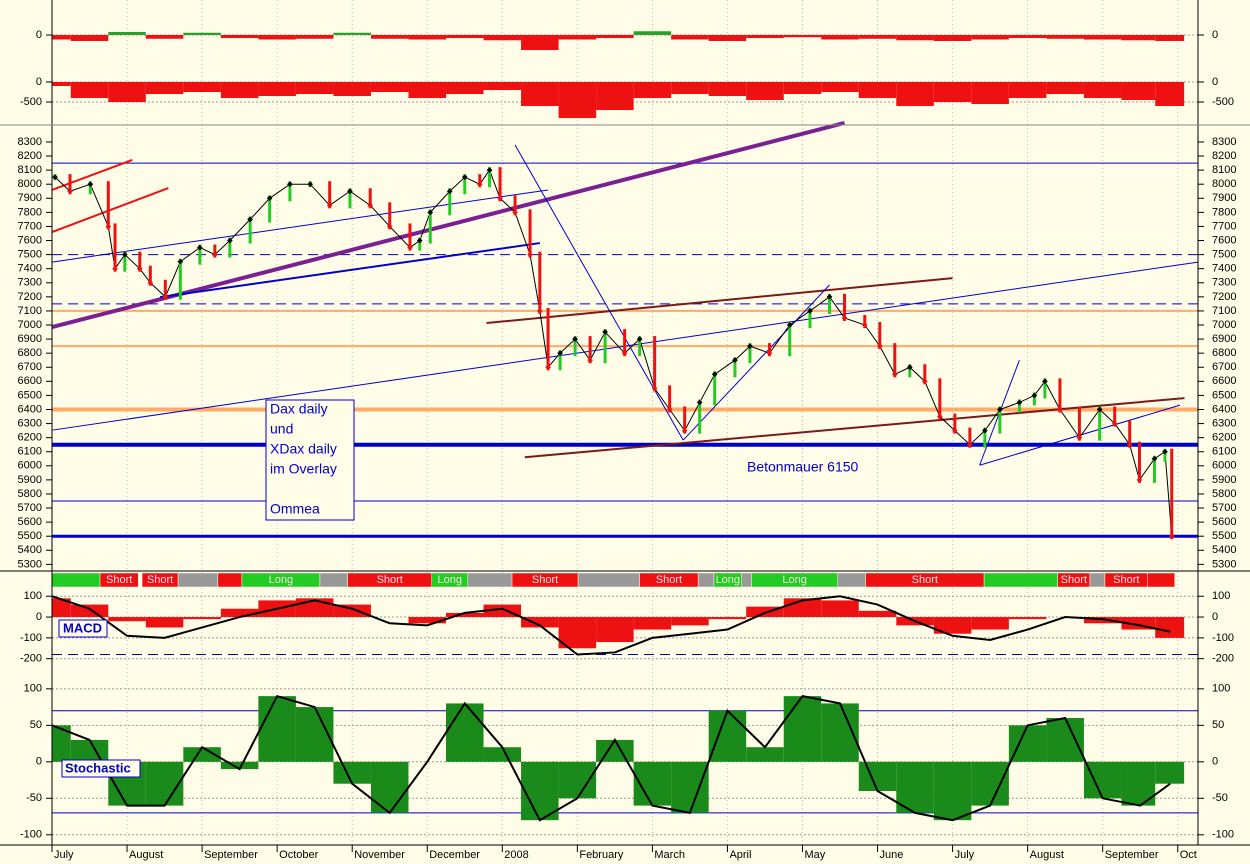  What do you see at coordinates (1224, 564) in the screenshot?
I see `y-tick-label: 5300` at bounding box center [1224, 564].